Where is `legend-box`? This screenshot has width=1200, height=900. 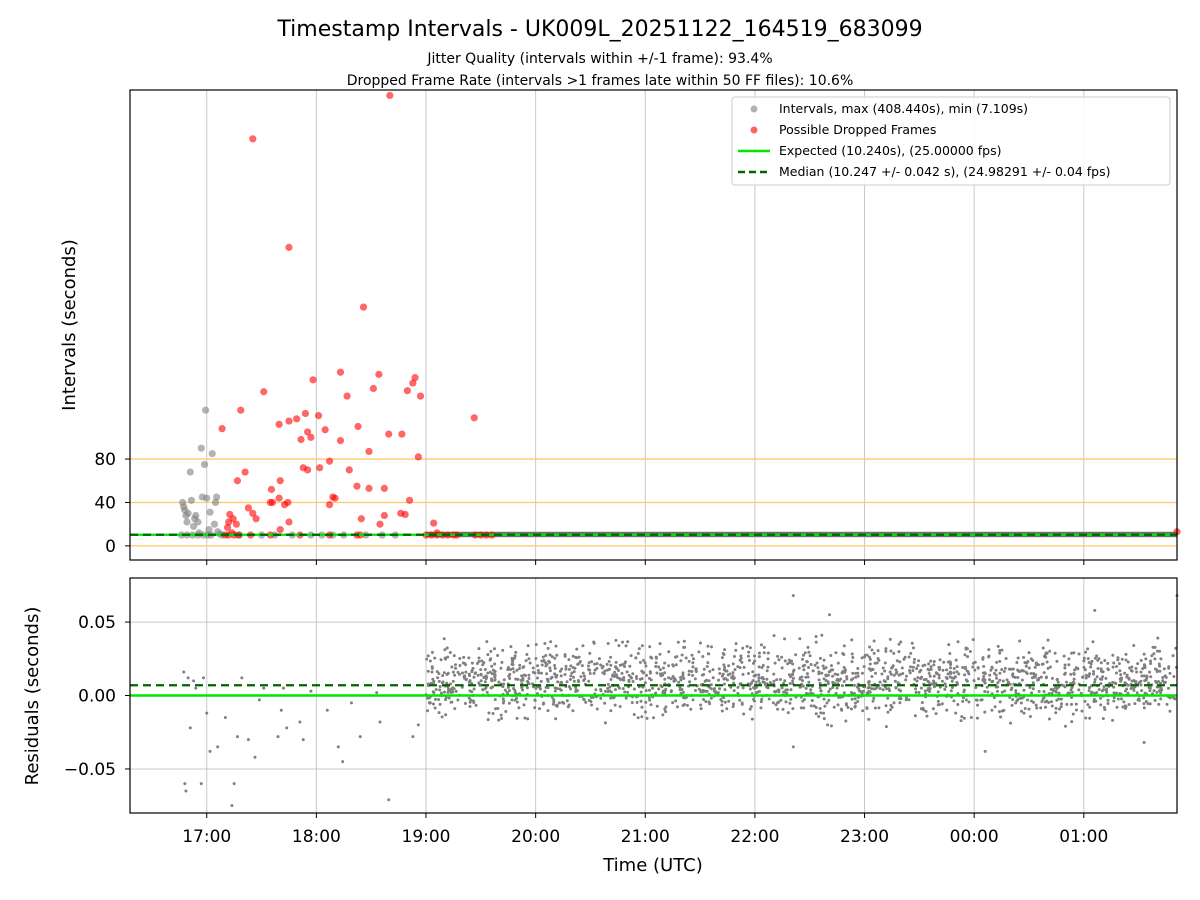 legend-box is located at coordinates (951, 141).